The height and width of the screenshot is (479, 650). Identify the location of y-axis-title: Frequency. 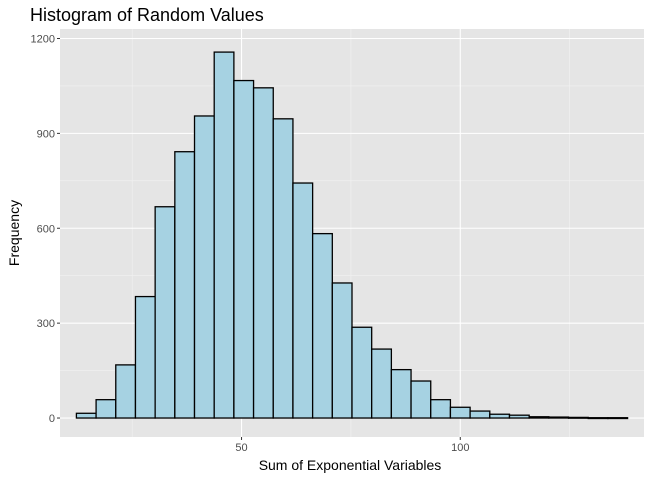
(14, 233).